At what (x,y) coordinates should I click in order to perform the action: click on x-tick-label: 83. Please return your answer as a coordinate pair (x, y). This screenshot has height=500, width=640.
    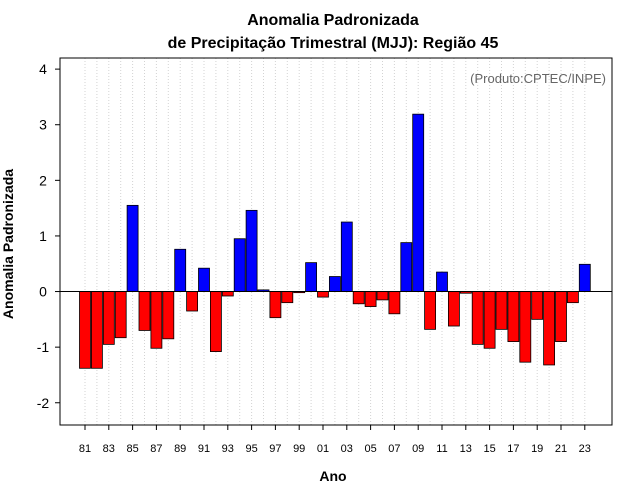
    Looking at the image, I should click on (109, 449).